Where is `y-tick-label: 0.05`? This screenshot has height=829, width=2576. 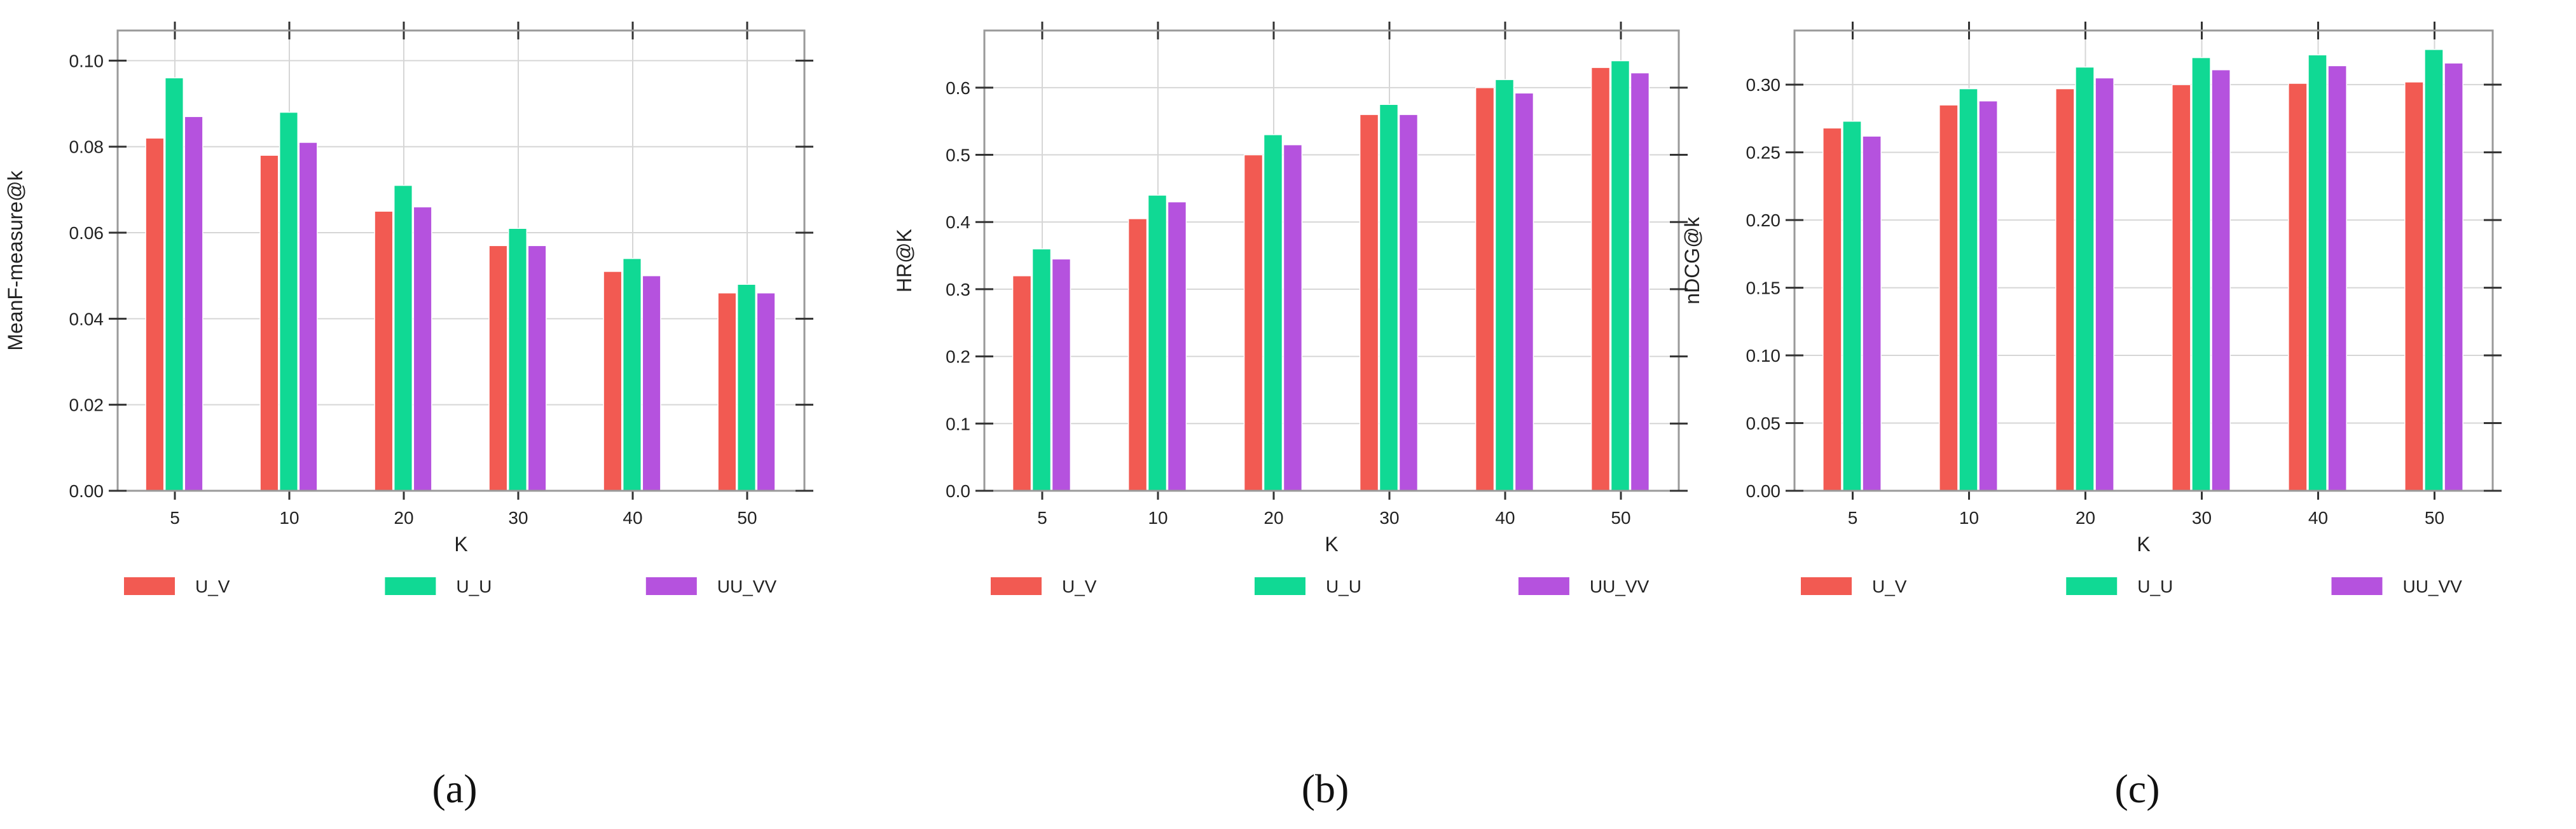
y-tick-label: 0.05 is located at coordinates (1763, 424).